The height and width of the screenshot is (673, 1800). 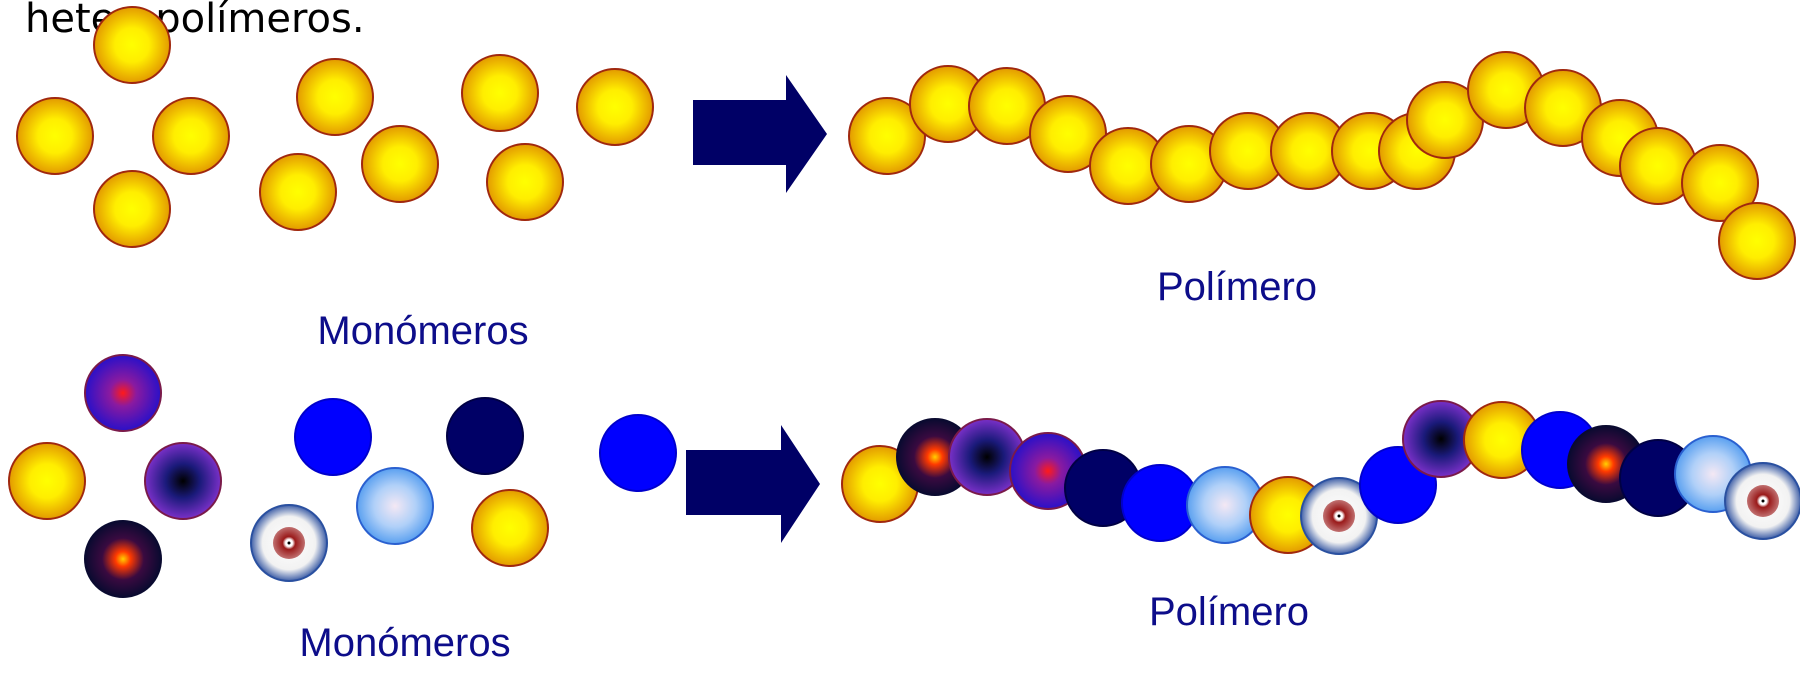 What do you see at coordinates (1229, 612) in the screenshot?
I see `polymer-label-2: Polímero` at bounding box center [1229, 612].